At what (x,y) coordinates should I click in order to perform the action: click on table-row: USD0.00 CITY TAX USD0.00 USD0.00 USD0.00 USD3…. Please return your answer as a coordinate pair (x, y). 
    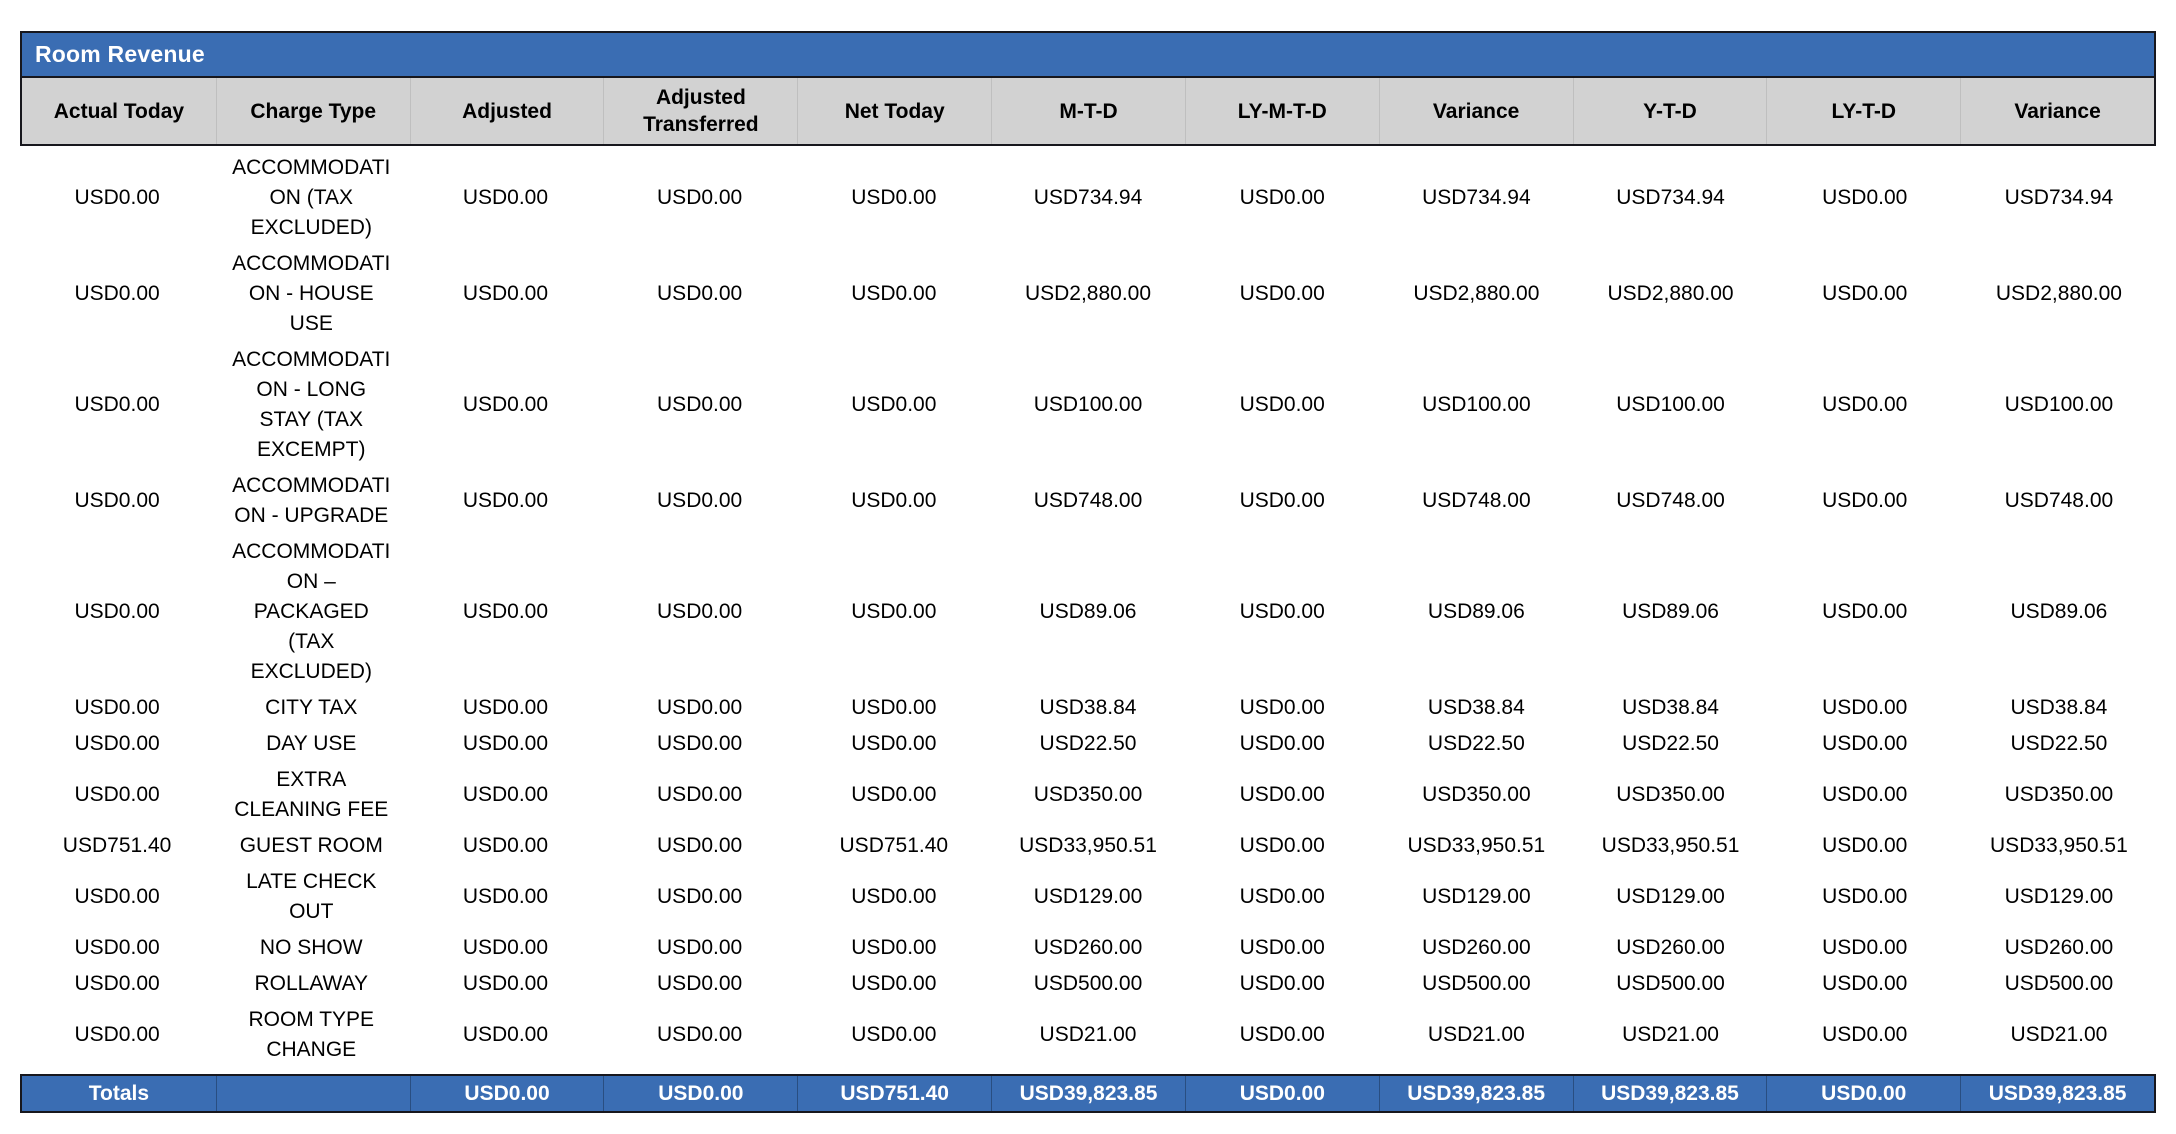
    Looking at the image, I should click on (1088, 708).